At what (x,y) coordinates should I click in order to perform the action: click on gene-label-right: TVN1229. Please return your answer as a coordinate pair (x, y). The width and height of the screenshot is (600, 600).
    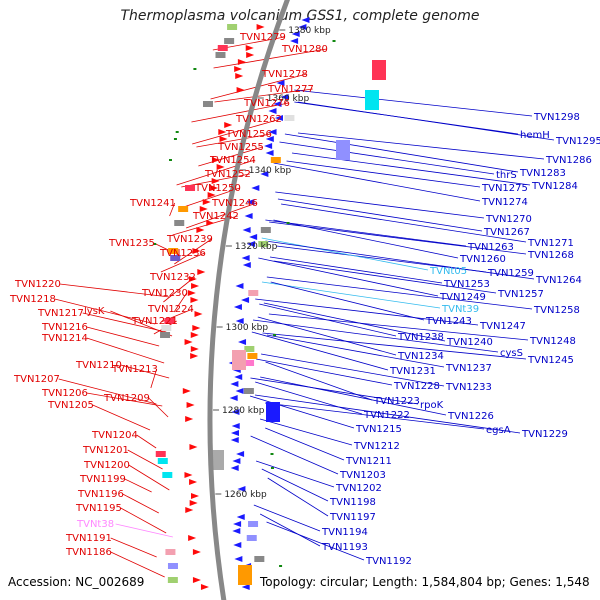
    Looking at the image, I should click on (544, 434).